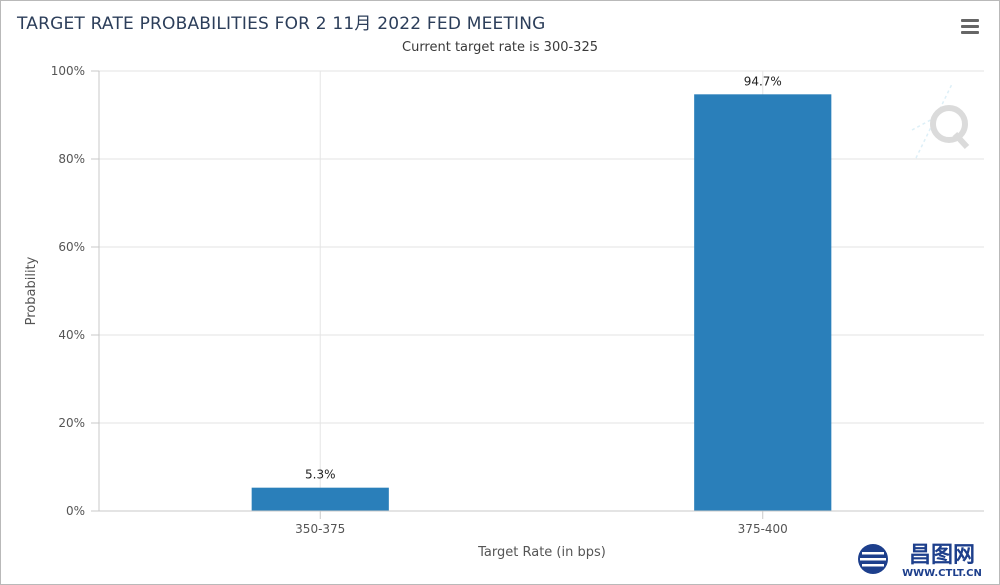  I want to click on y-tick-label: 80%, so click(71, 159).